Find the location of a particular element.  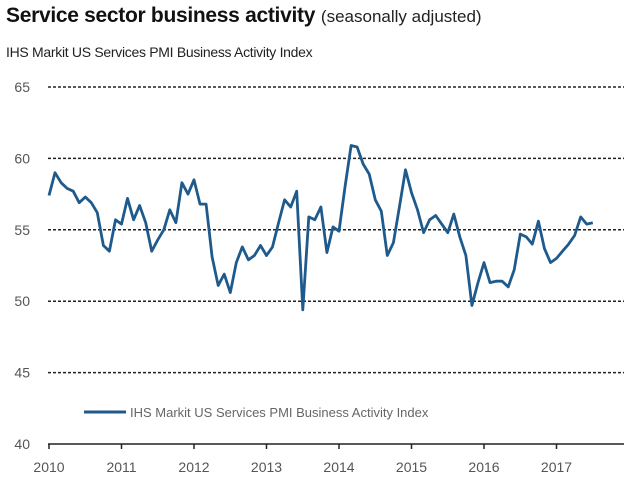

x-tick-label: 2012 is located at coordinates (193, 467).